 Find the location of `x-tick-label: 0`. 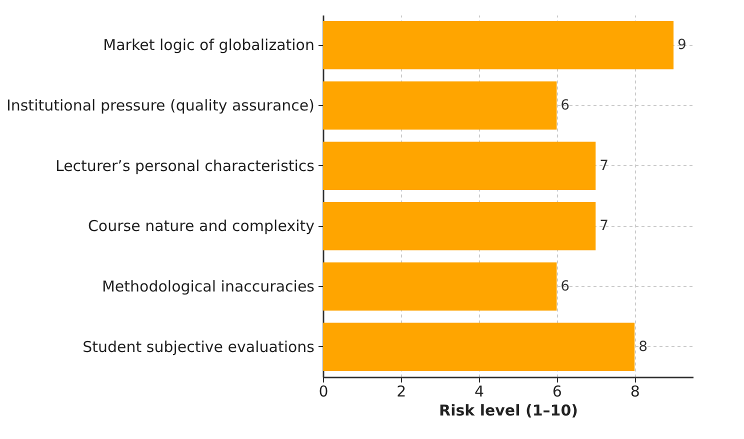

x-tick-label: 0 is located at coordinates (323, 391).